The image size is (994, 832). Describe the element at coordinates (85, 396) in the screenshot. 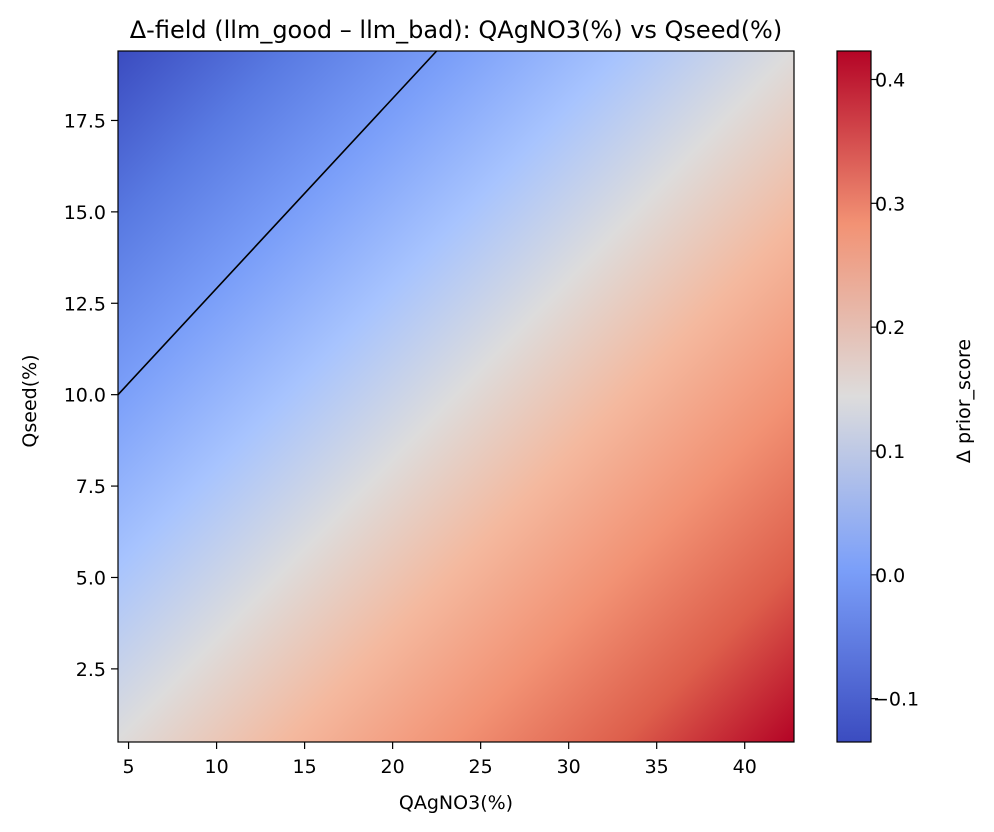

I see `y-tick-label: 10.0` at that location.